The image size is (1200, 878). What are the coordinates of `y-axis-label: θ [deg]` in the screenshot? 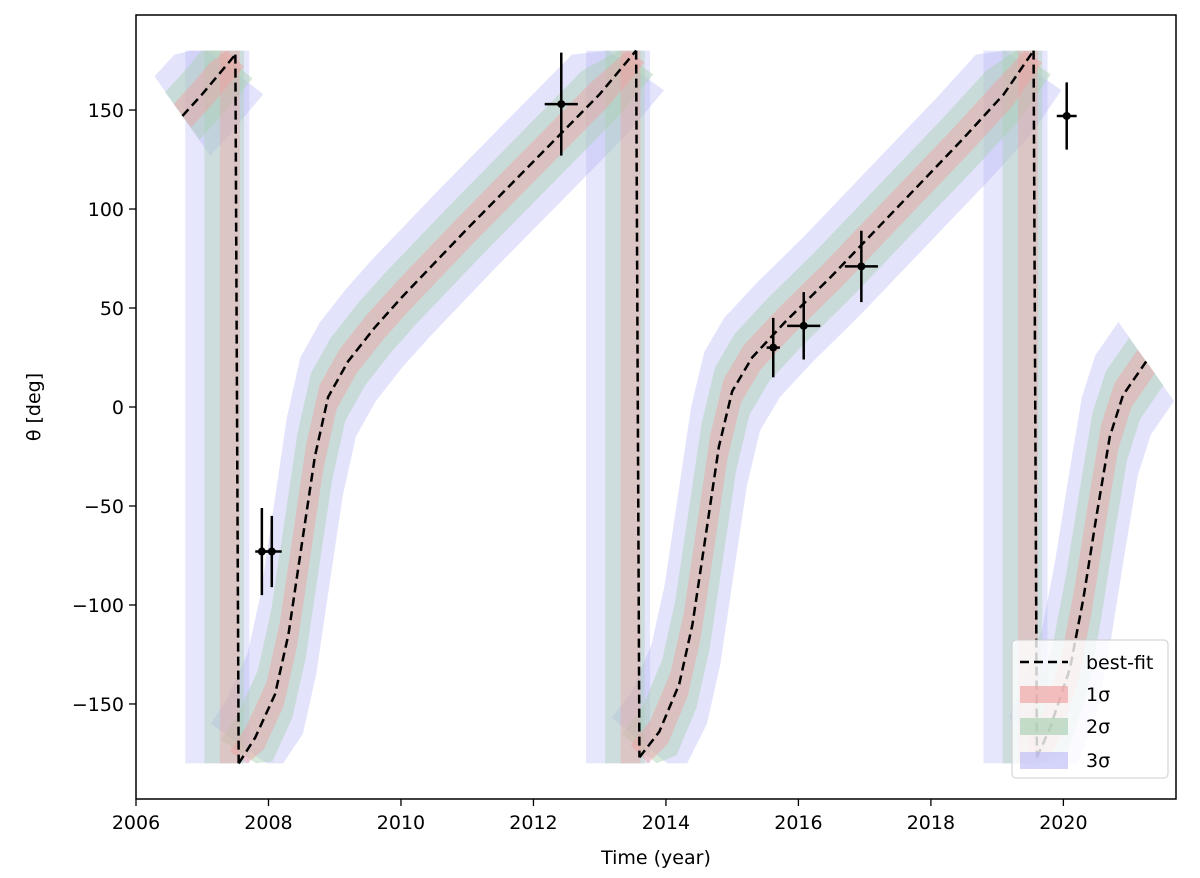 It's located at (34, 407).